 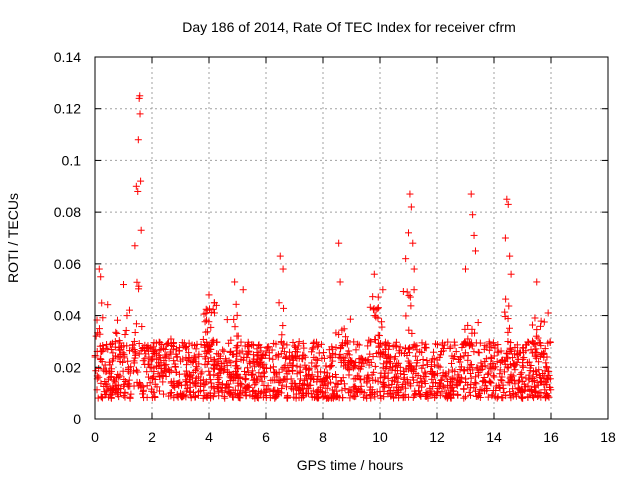 I want to click on x-tick-label: 12, so click(x=437, y=437).